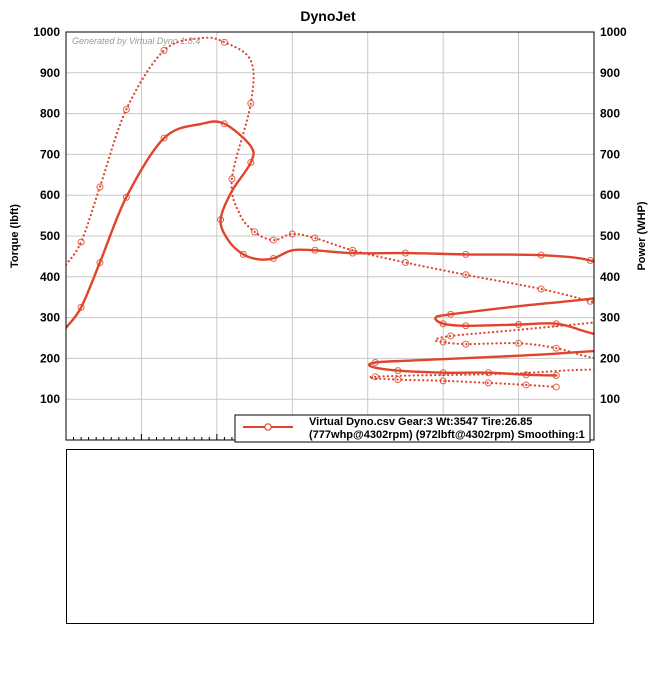 The width and height of the screenshot is (656, 673). What do you see at coordinates (50, 114) in the screenshot?
I see `y-tick-label-left: 800` at bounding box center [50, 114].